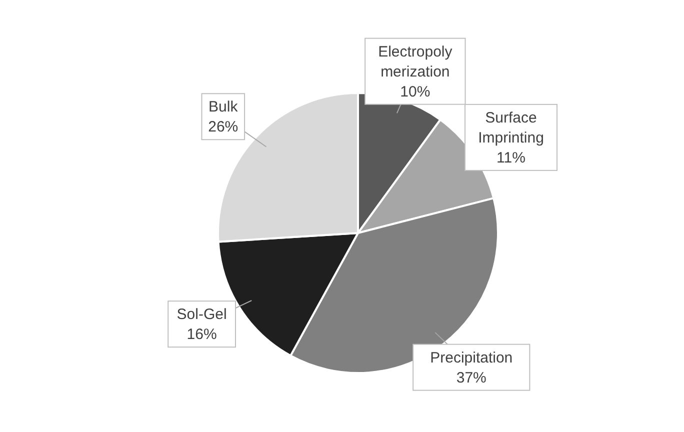 The width and height of the screenshot is (684, 432). Describe the element at coordinates (223, 107) in the screenshot. I see `slice-label: Bulk` at that location.